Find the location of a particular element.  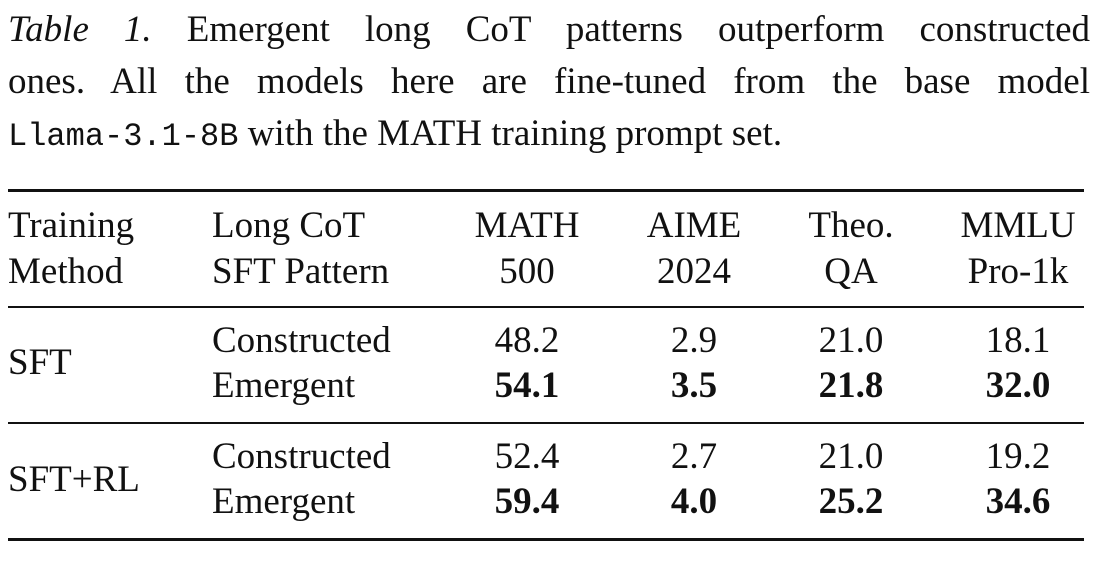

table-cell-math: 52.4 is located at coordinates (527, 456).